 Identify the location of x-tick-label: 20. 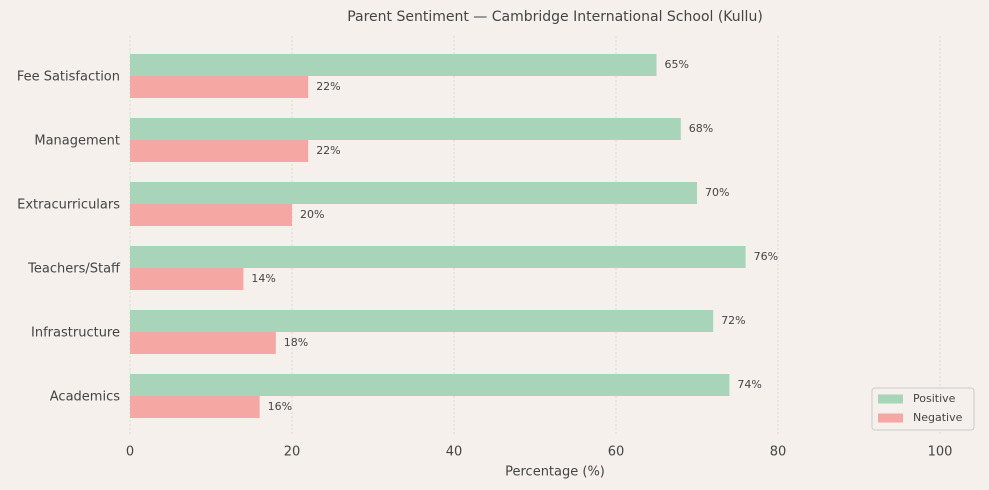
(292, 452).